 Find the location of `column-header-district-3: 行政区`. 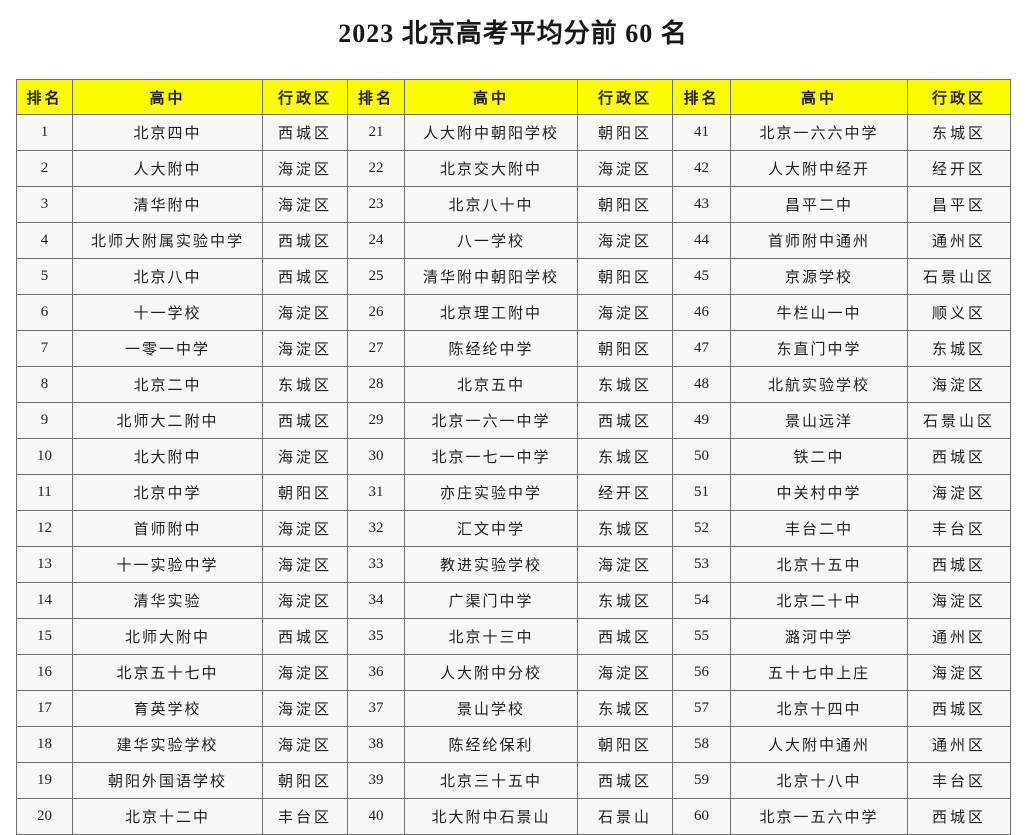

column-header-district-3: 行政区 is located at coordinates (959, 97).